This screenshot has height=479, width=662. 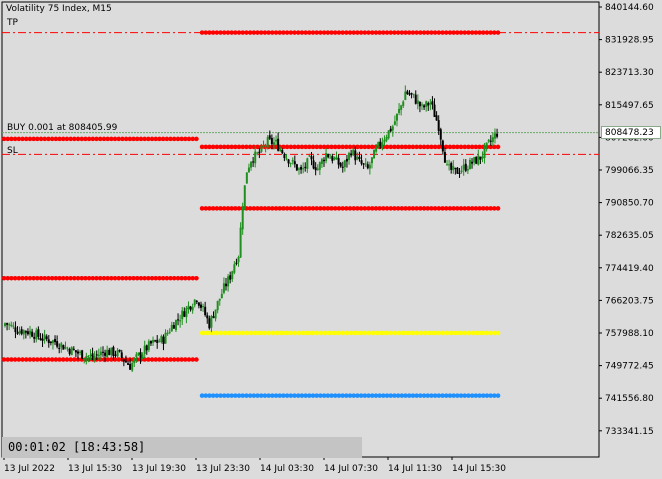 I want to click on current-price-value: 808478.23, so click(x=629, y=133).